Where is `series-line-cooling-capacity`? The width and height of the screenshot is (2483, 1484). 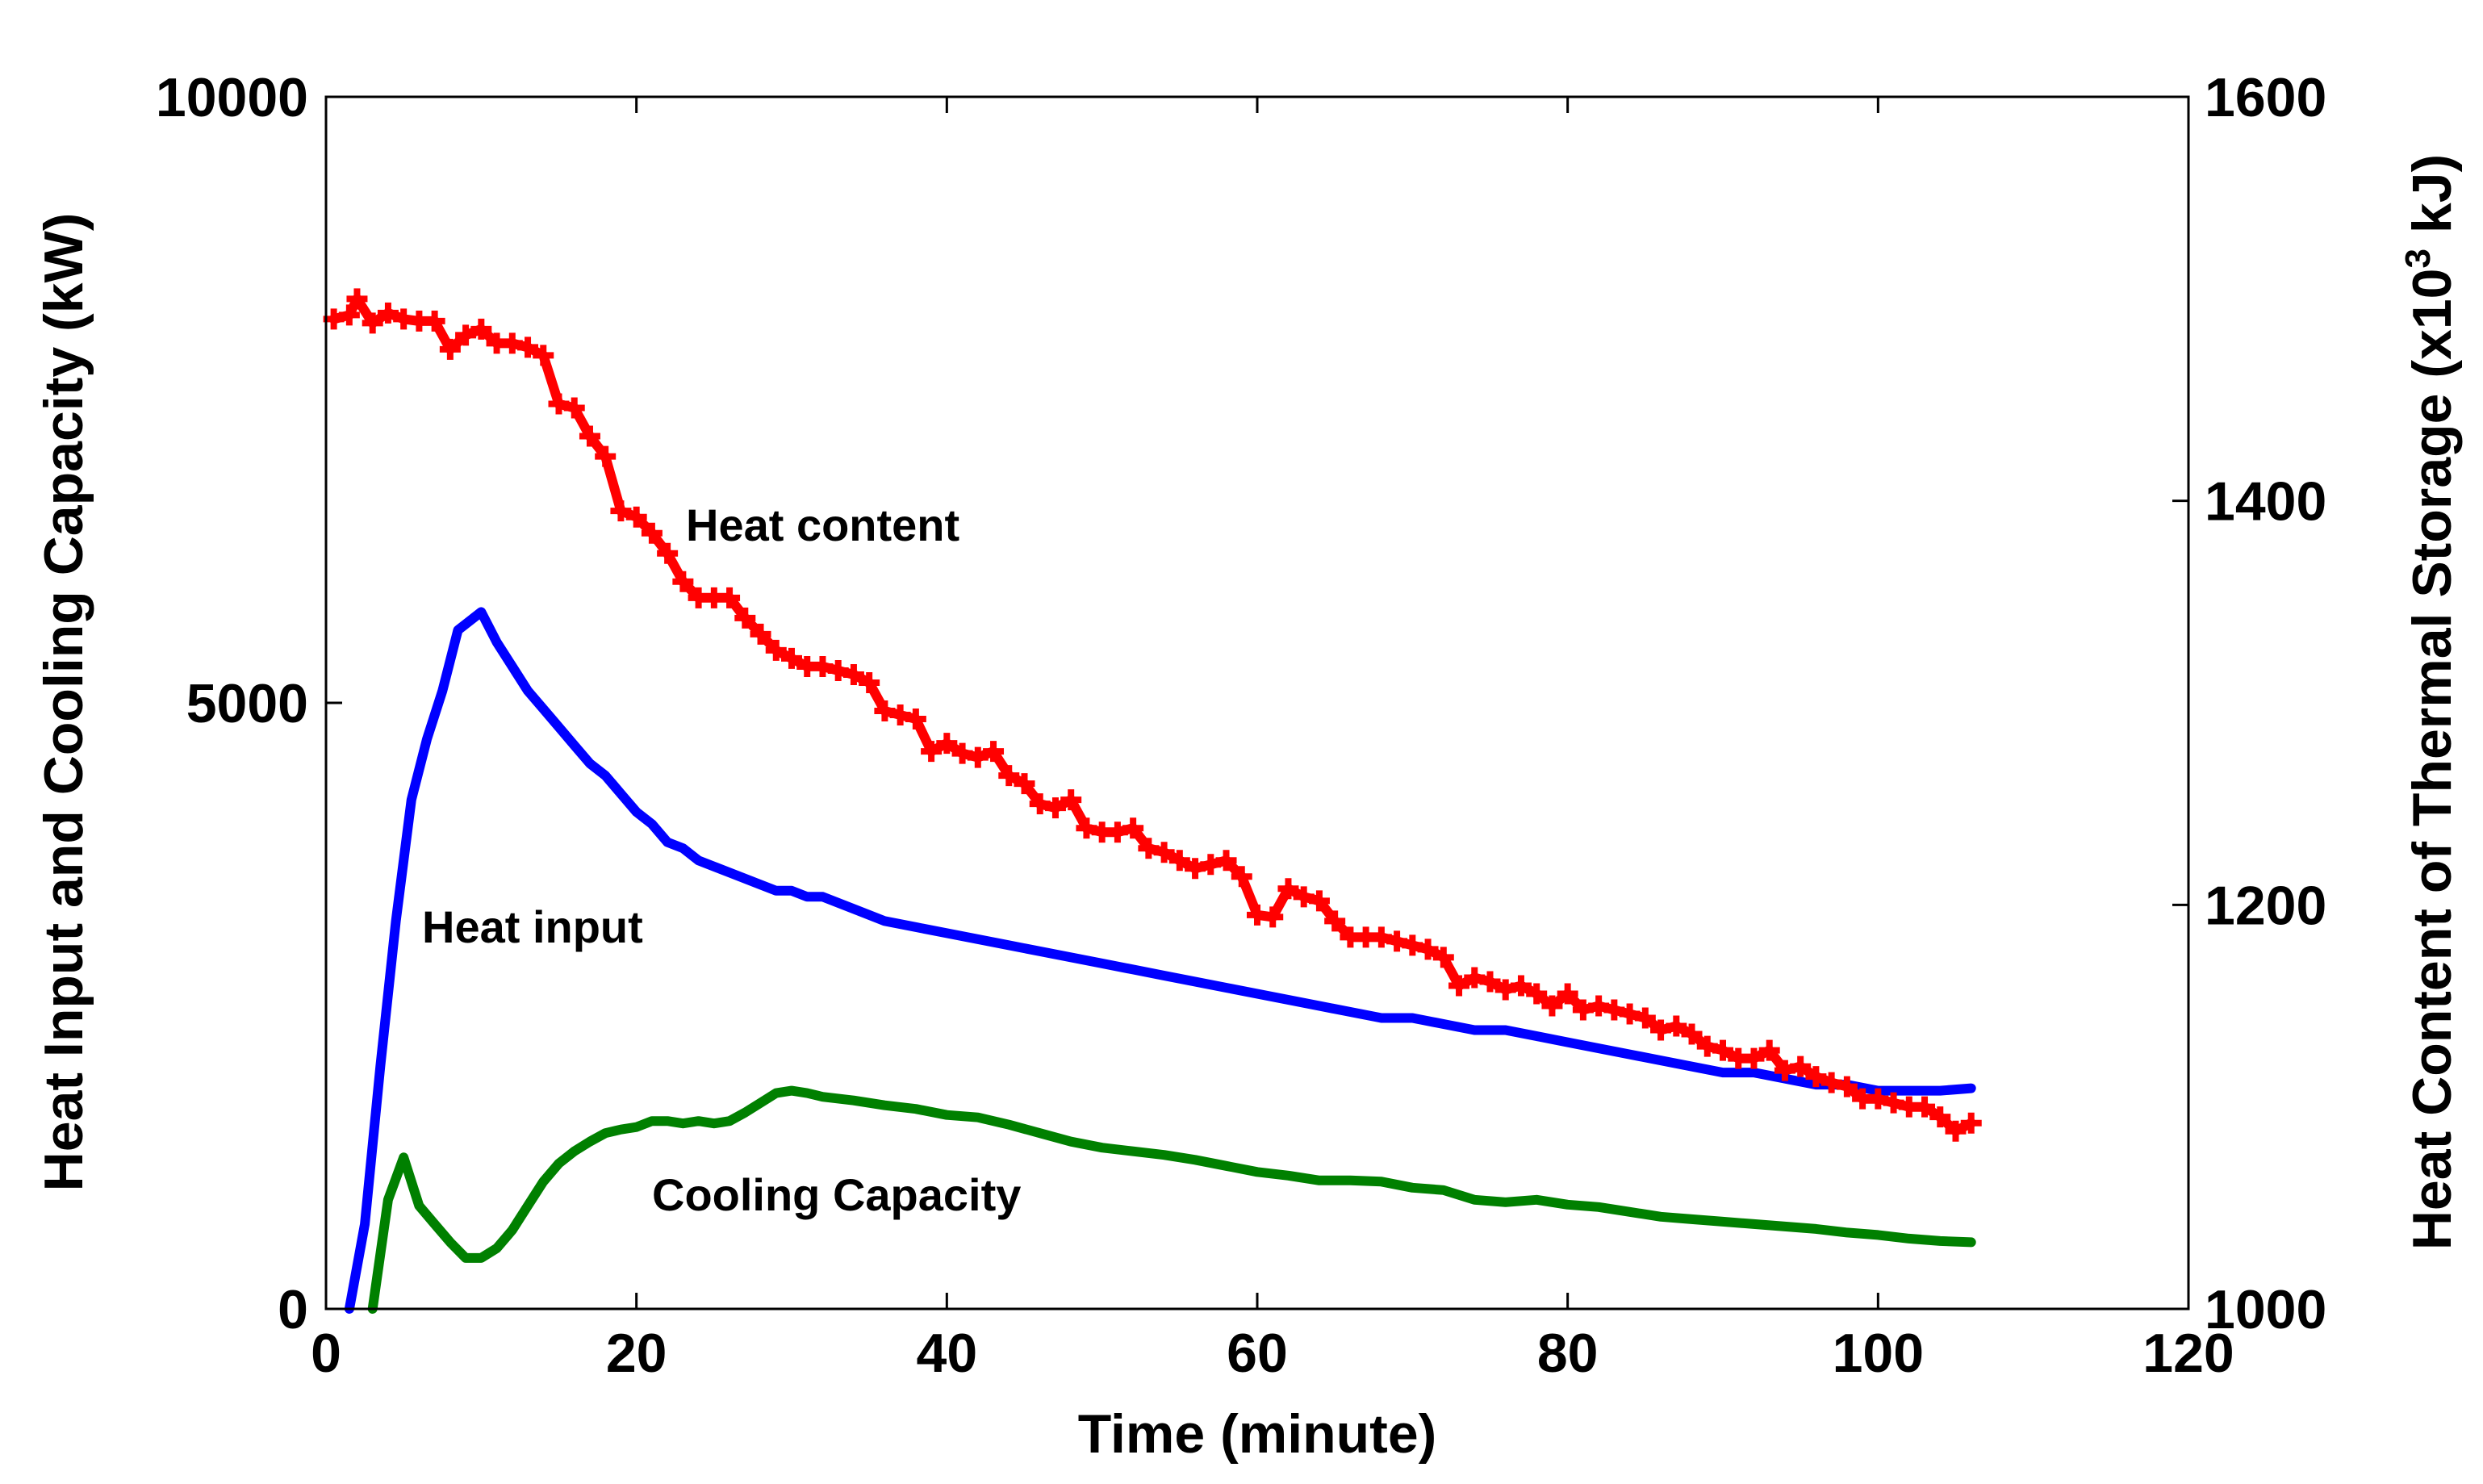 series-line-cooling-capacity is located at coordinates (1171, 1199).